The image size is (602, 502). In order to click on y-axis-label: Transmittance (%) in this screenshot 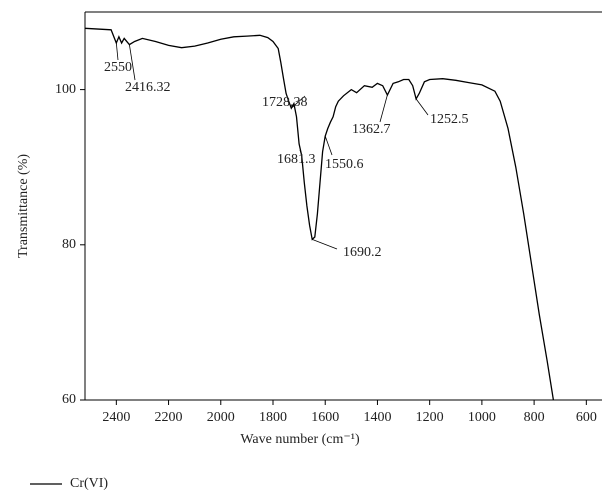, I will do `click(23, 206)`.